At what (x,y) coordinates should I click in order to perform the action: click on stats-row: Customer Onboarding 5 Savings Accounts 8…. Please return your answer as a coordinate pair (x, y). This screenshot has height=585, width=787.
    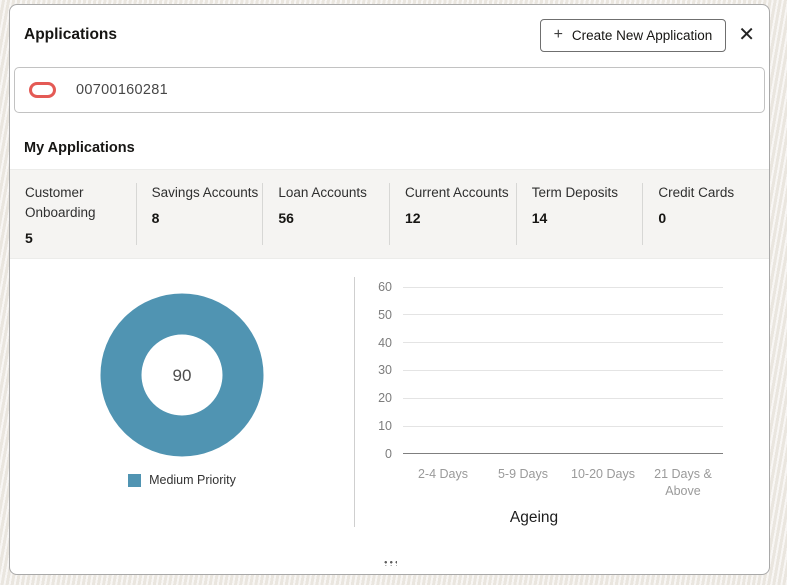
    Looking at the image, I should click on (389, 214).